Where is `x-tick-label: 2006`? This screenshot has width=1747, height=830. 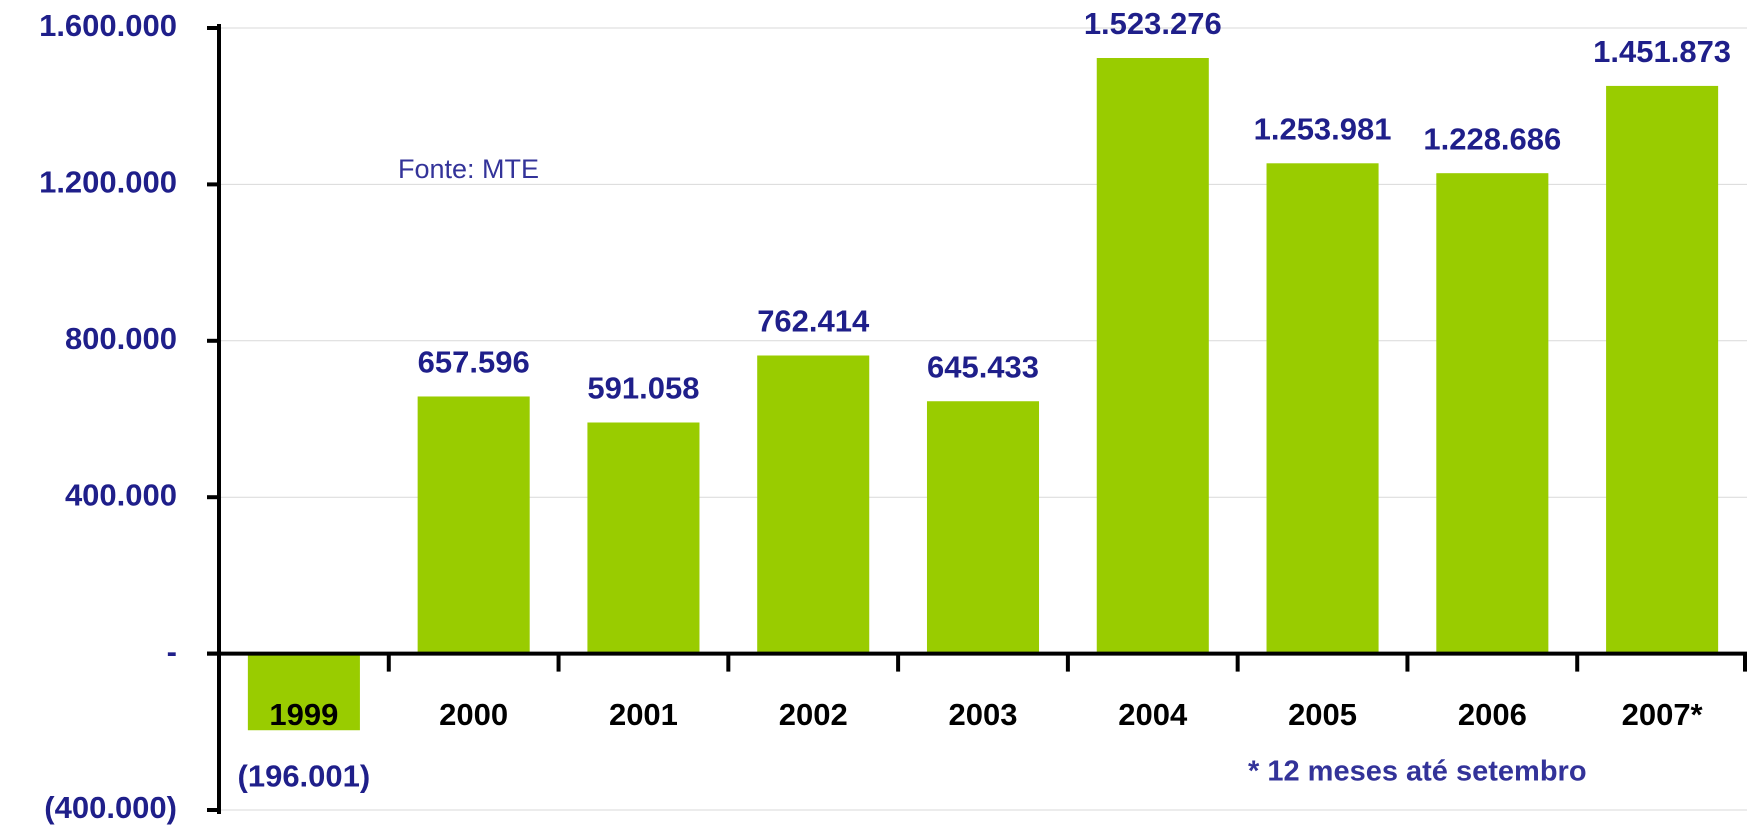 x-tick-label: 2006 is located at coordinates (1492, 714).